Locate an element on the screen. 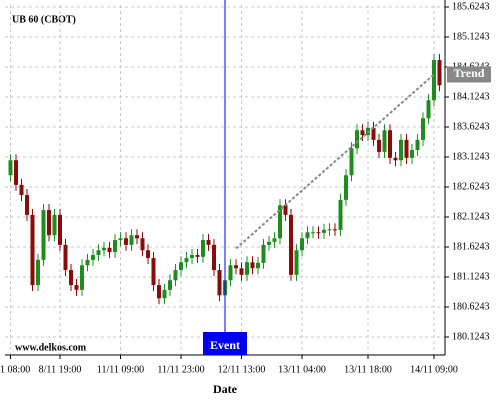 The height and width of the screenshot is (400, 500). trend-label-box is located at coordinates (469, 74).